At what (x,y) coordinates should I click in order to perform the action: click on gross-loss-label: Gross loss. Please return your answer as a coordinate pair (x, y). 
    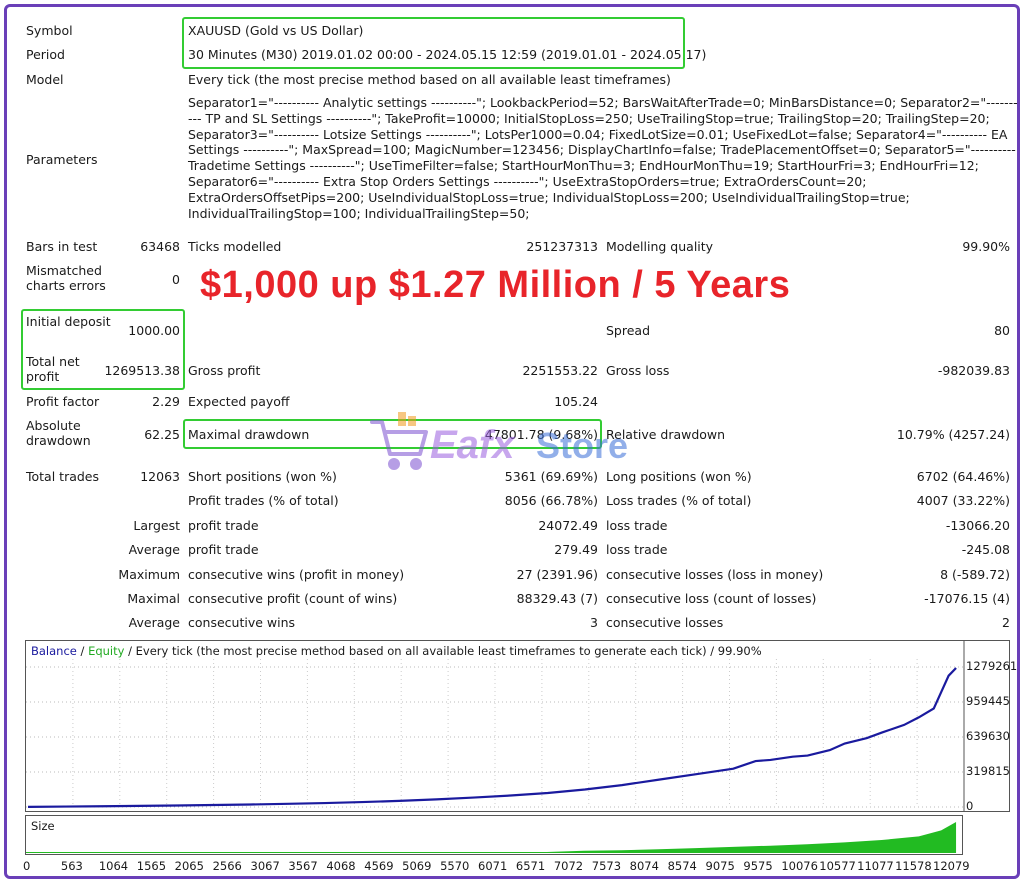
    Looking at the image, I should click on (638, 370).